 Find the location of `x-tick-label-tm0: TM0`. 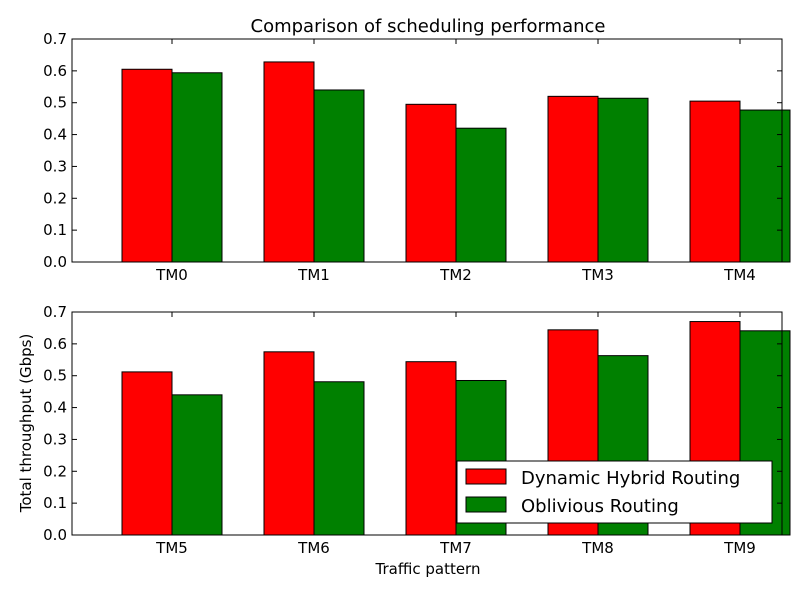

x-tick-label-tm0: TM0 is located at coordinates (171, 275).